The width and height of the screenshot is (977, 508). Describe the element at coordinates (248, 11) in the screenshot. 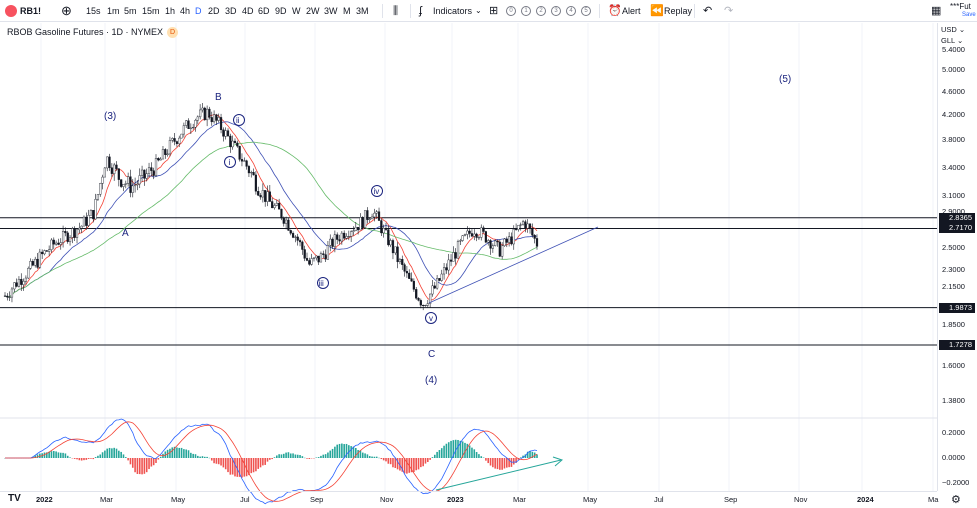

I see `interval-4d: 4D` at that location.